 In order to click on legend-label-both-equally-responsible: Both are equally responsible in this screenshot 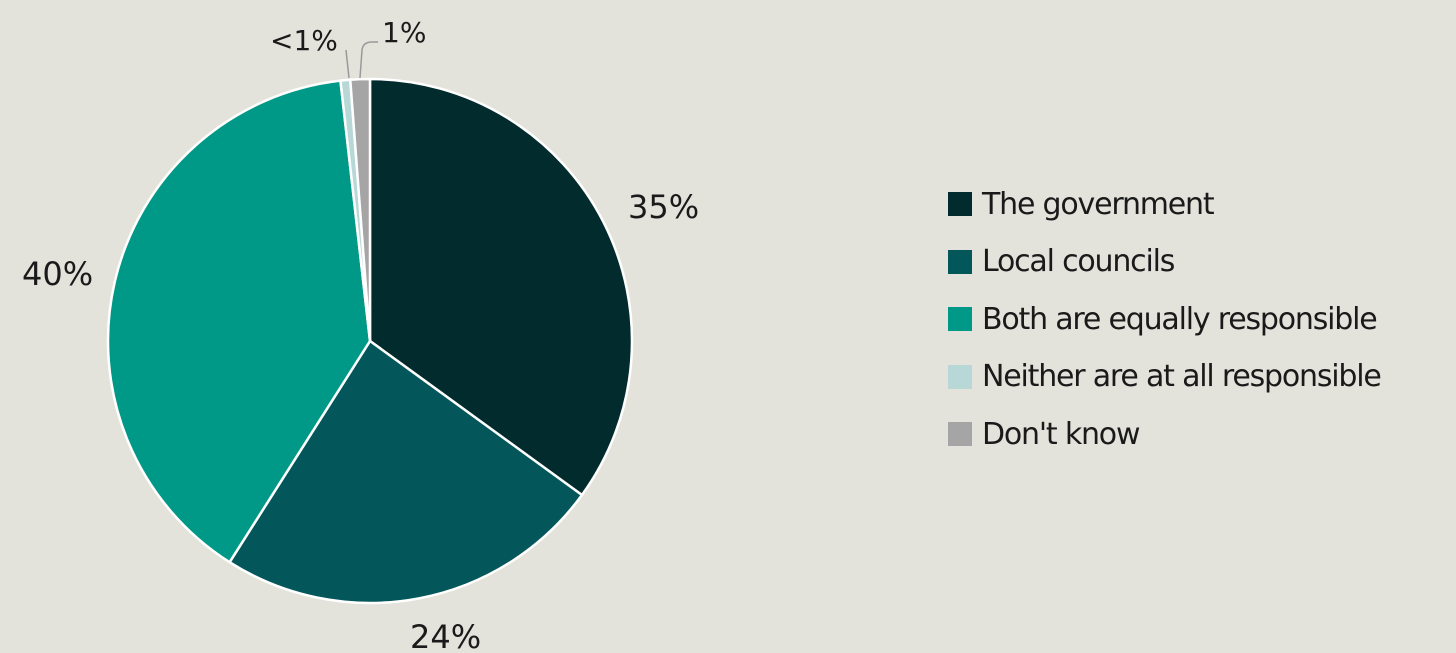, I will do `click(1180, 319)`.